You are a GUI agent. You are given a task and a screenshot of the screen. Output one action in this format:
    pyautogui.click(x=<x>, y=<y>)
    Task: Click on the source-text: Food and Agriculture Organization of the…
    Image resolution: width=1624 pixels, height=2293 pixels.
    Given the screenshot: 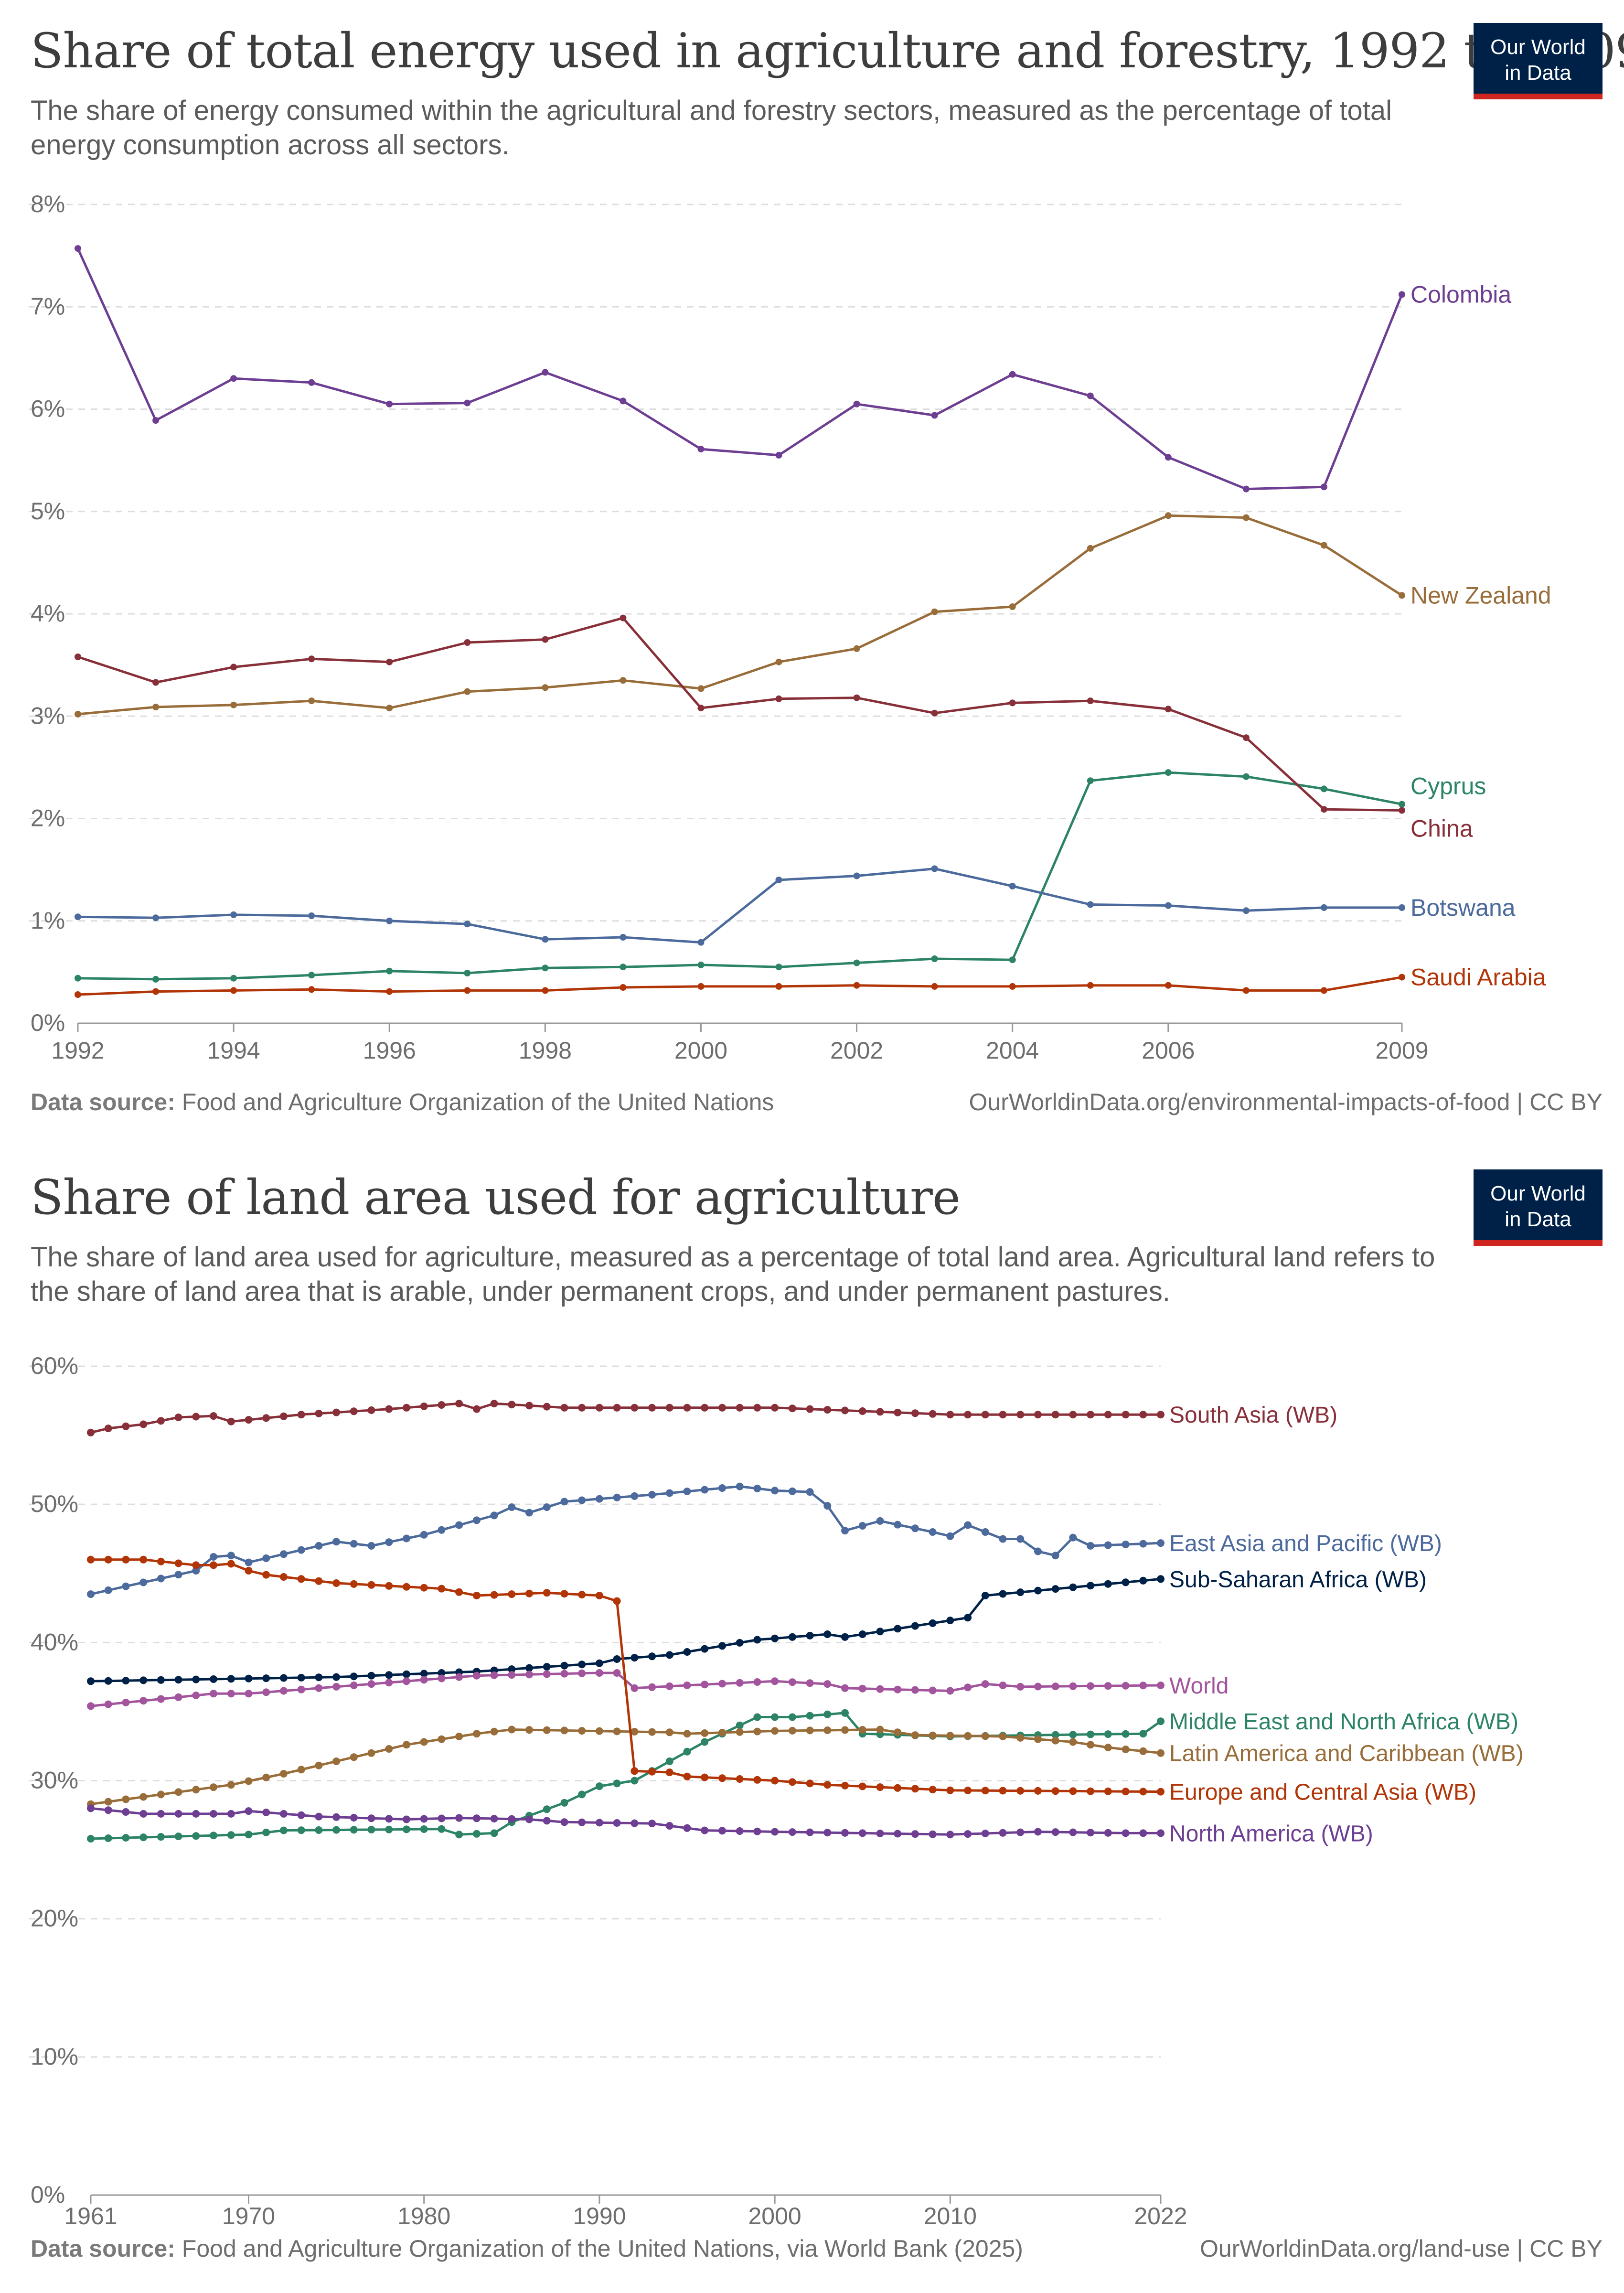 What is the action you would take?
    pyautogui.click(x=478, y=1102)
    